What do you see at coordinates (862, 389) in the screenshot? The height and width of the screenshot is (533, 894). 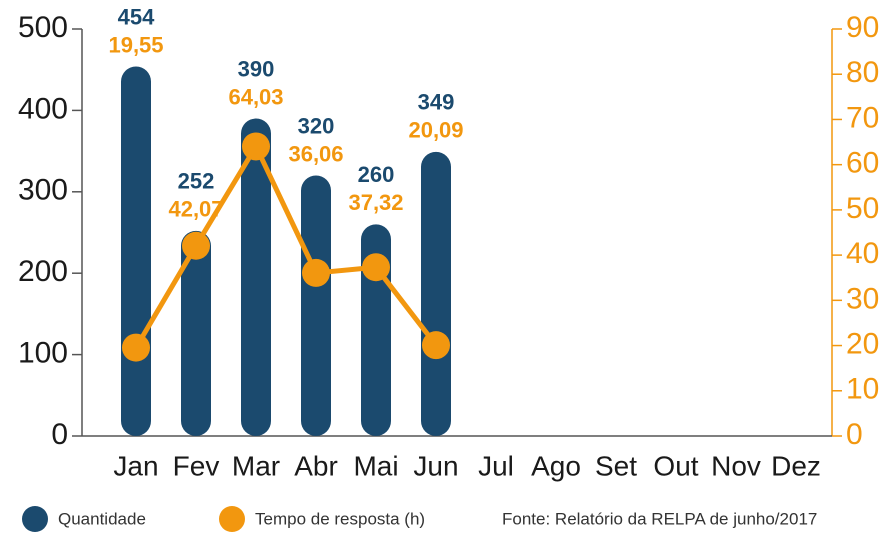 I see `y2-tick-label: 10` at bounding box center [862, 389].